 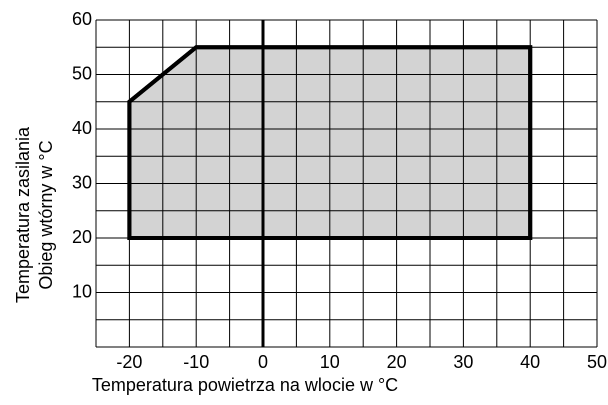 I want to click on x-axis-label: Temperatura powietrza na wlocie w °C, so click(x=245, y=385).